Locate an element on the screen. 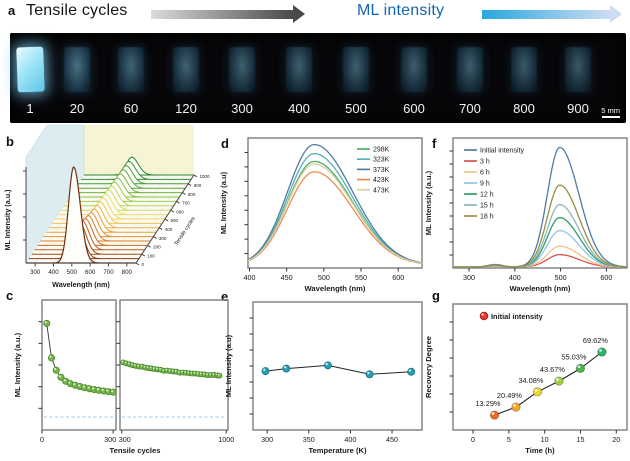 The image size is (630, 461). legend-label: 9 h is located at coordinates (485, 184).